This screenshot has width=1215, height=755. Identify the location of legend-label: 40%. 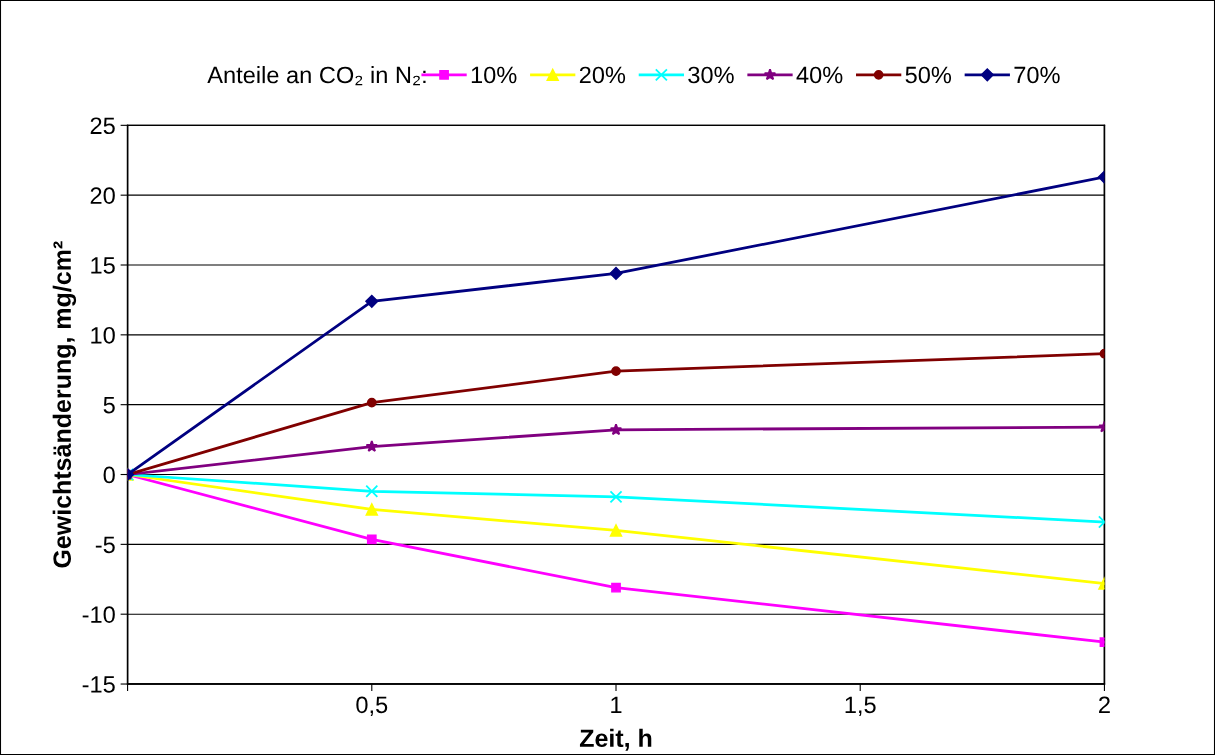
(819, 75).